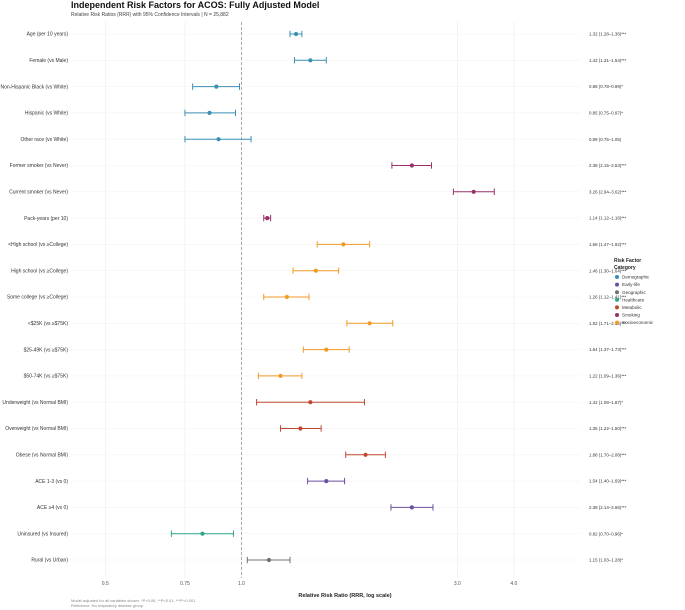 Image resolution: width=685 pixels, height=610 pixels. I want to click on row-label: Former smoker (vs Never), so click(39, 166).